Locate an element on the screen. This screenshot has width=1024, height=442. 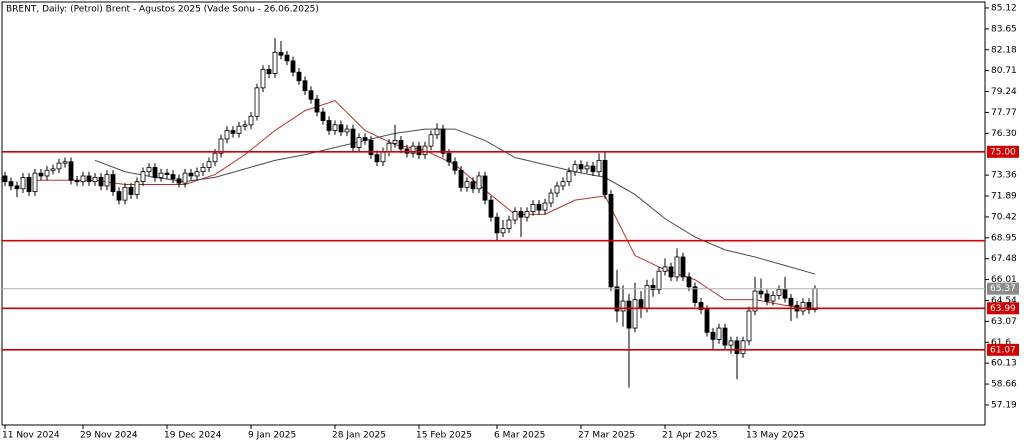
x-tick-label: 15 Feb 2025 is located at coordinates (444, 436).